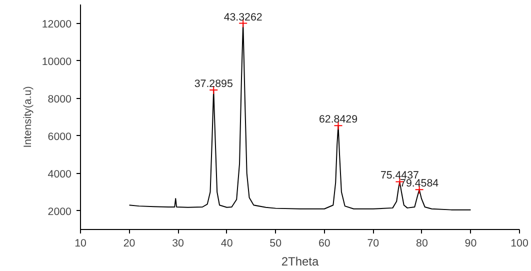 The width and height of the screenshot is (531, 271). Describe the element at coordinates (213, 84) in the screenshot. I see `annotation: 37.2895` at that location.